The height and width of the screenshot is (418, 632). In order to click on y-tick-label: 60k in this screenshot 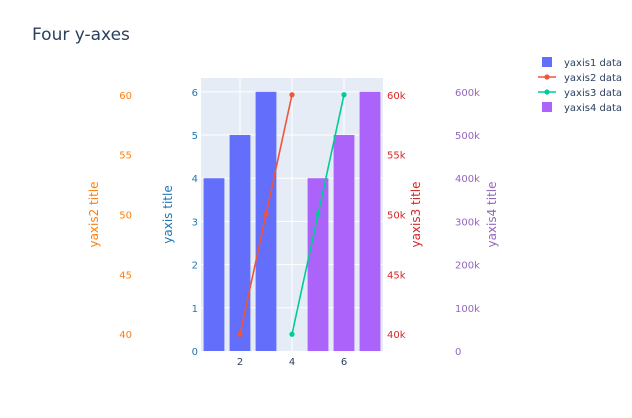, I will do `click(396, 96)`.